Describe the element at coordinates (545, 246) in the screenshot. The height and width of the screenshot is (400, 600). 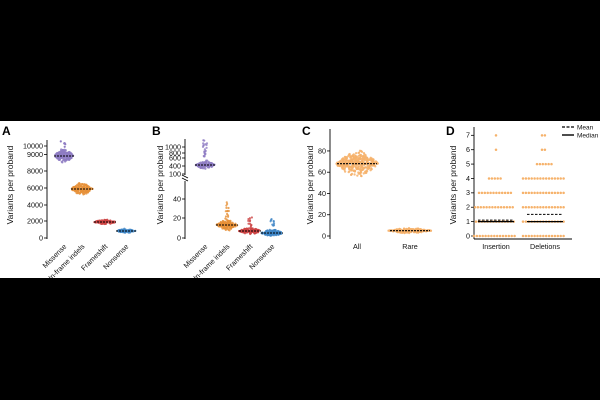
I see `panel-d-x-tick-label: Deletions` at that location.